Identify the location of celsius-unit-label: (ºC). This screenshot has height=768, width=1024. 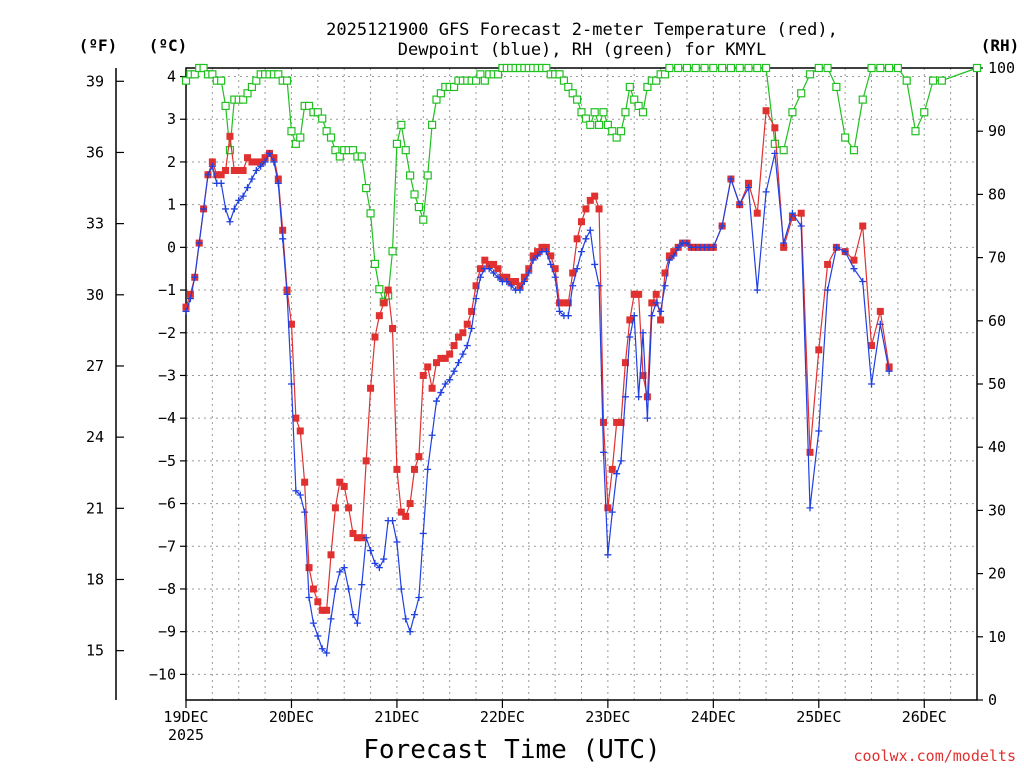
(168, 45).